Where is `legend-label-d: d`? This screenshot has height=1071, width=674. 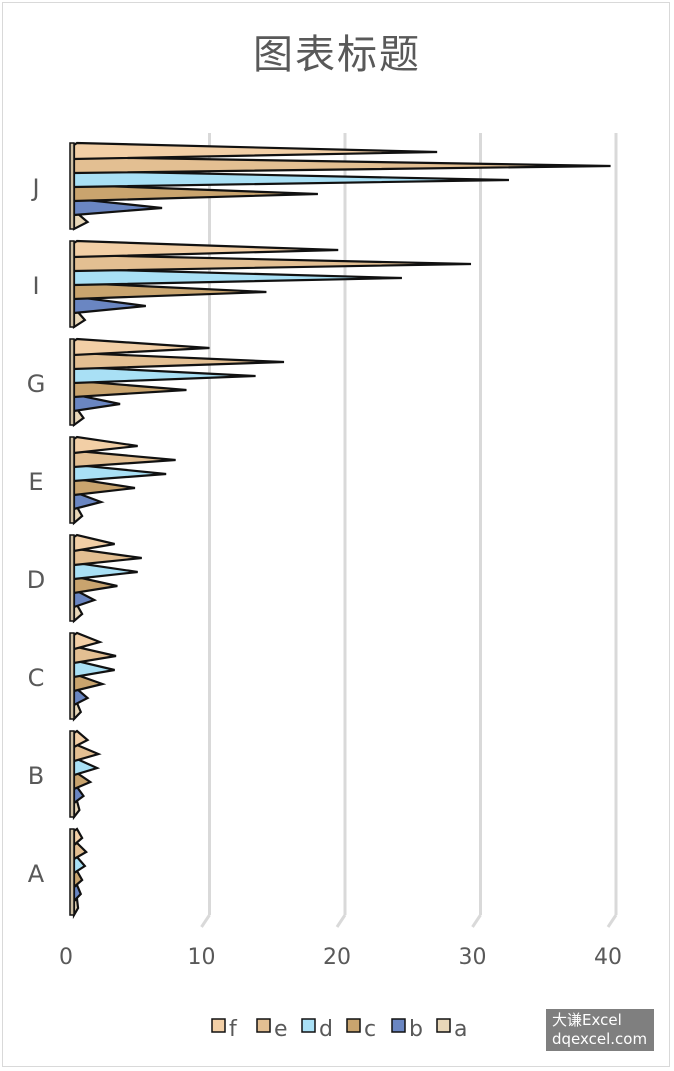 legend-label-d: d is located at coordinates (326, 1029).